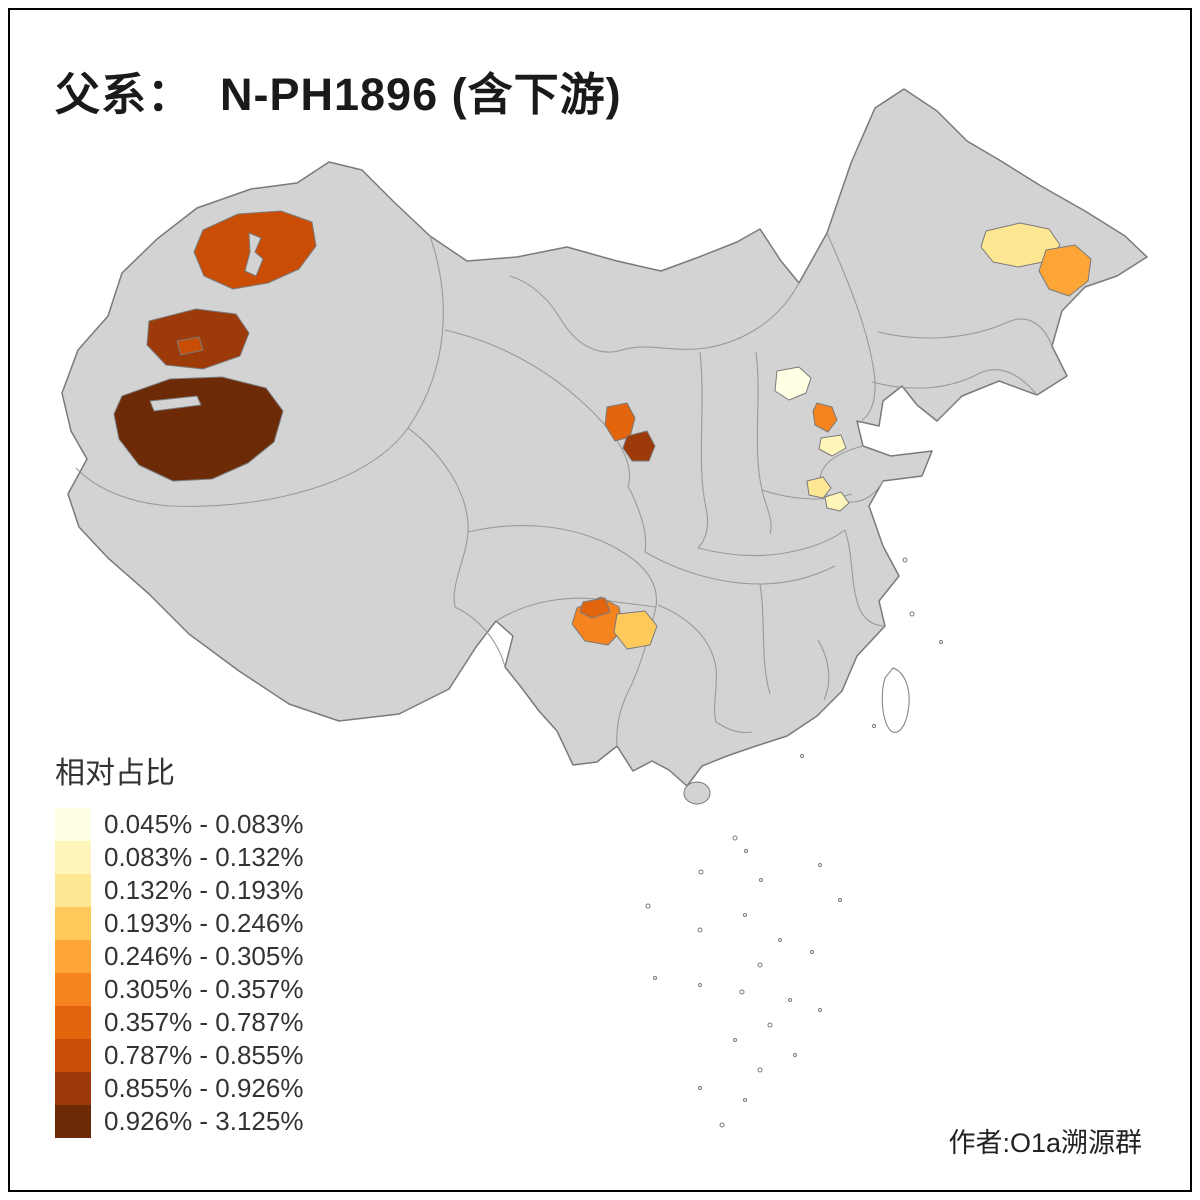 The image size is (1200, 1200). What do you see at coordinates (204, 989) in the screenshot?
I see `legend-label: 0.305% - 0.357%` at bounding box center [204, 989].